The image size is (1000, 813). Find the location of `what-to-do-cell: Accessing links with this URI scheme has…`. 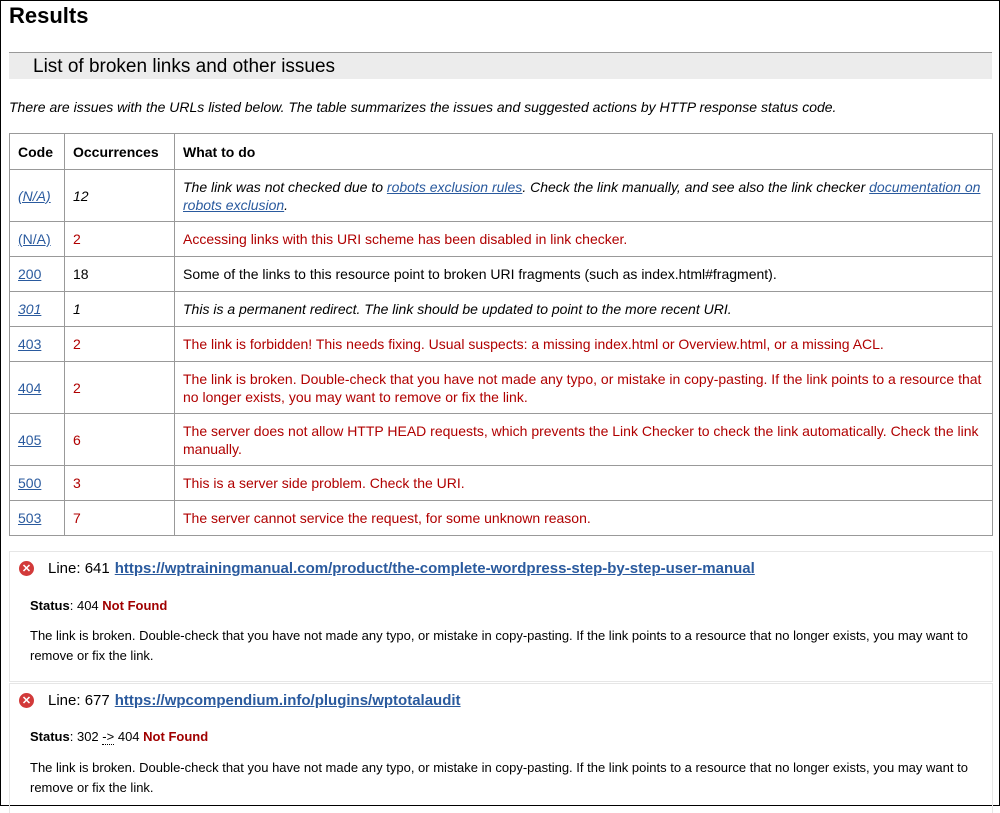

what-to-do-cell: Accessing links with this URI scheme has… is located at coordinates (583, 239).